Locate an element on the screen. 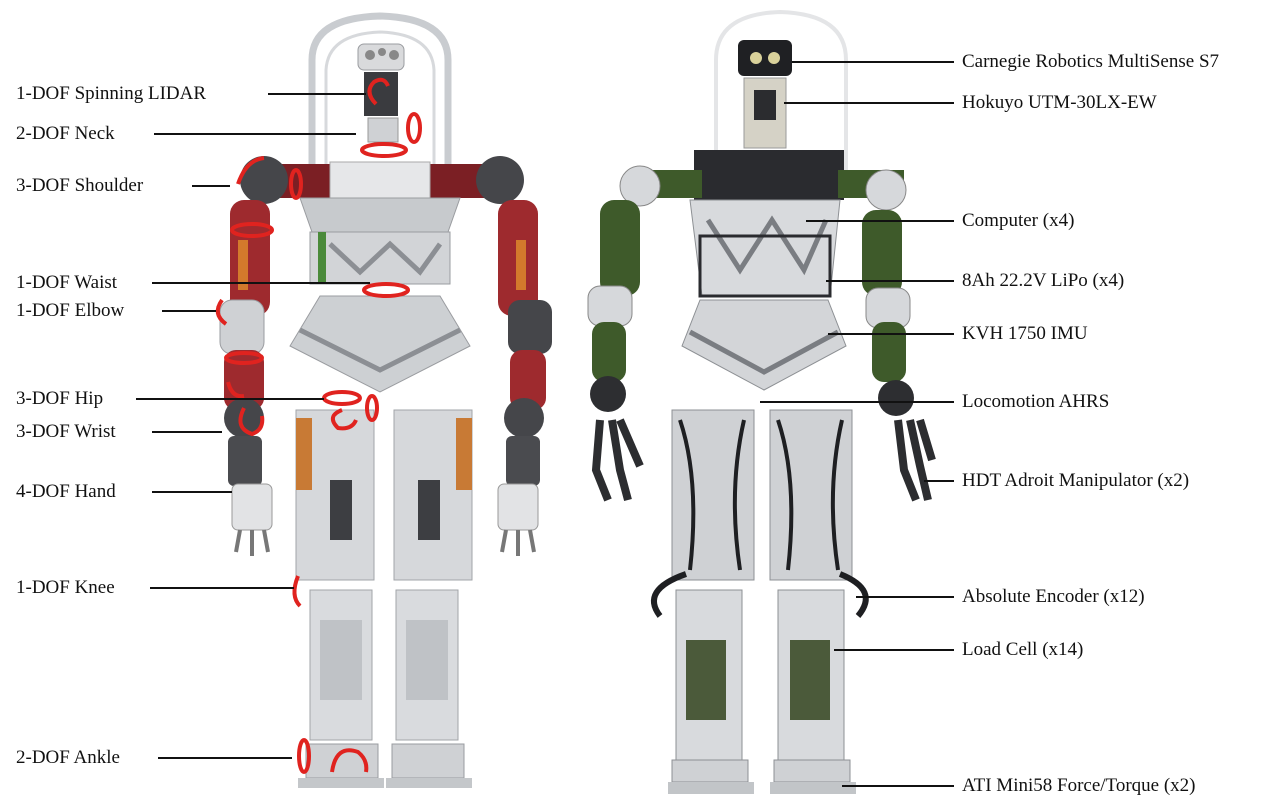 The height and width of the screenshot is (806, 1285). label-lipo: 8Ah 22.2V LiPo (x4) is located at coordinates (1043, 280).